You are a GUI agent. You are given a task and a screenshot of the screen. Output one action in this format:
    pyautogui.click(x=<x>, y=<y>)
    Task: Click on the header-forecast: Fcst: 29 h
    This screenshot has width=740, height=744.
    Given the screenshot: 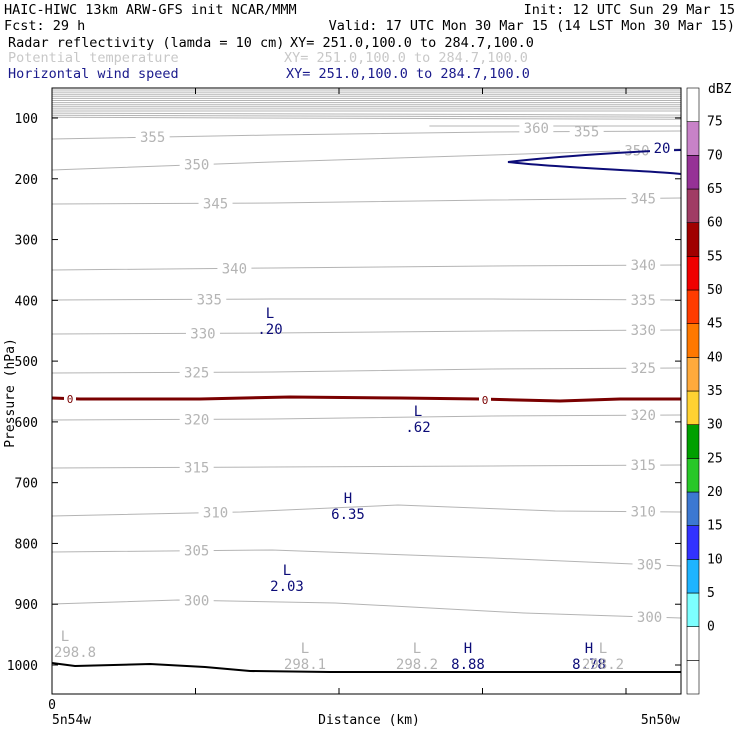 What is the action you would take?
    pyautogui.click(x=44, y=26)
    